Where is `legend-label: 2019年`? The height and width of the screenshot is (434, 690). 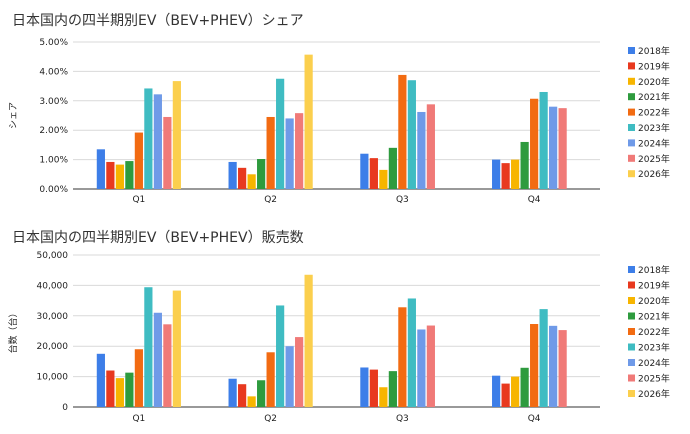
legend-label: 2019年 is located at coordinates (654, 286).